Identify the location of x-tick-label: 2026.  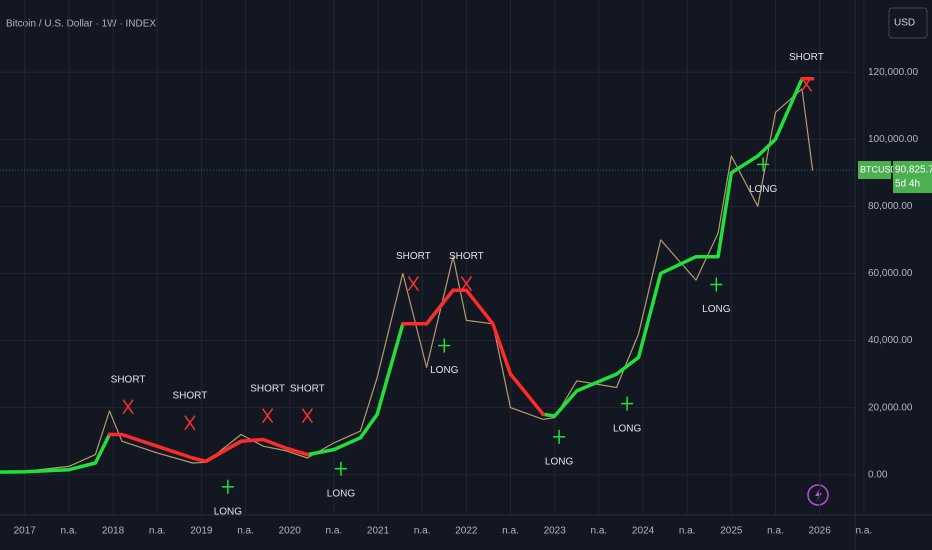
(820, 531).